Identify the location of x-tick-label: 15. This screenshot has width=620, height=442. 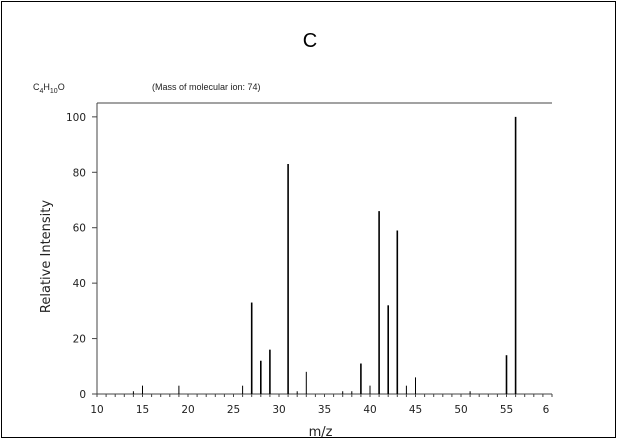
(142, 410).